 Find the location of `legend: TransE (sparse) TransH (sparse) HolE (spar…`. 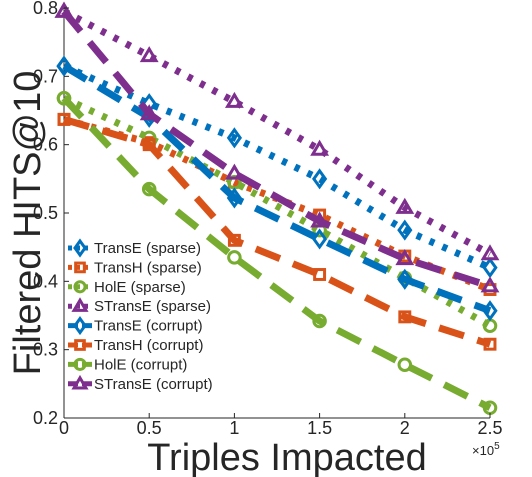

legend: TransE (sparse) TransH (sparse) HolE (spar… is located at coordinates (140, 315).